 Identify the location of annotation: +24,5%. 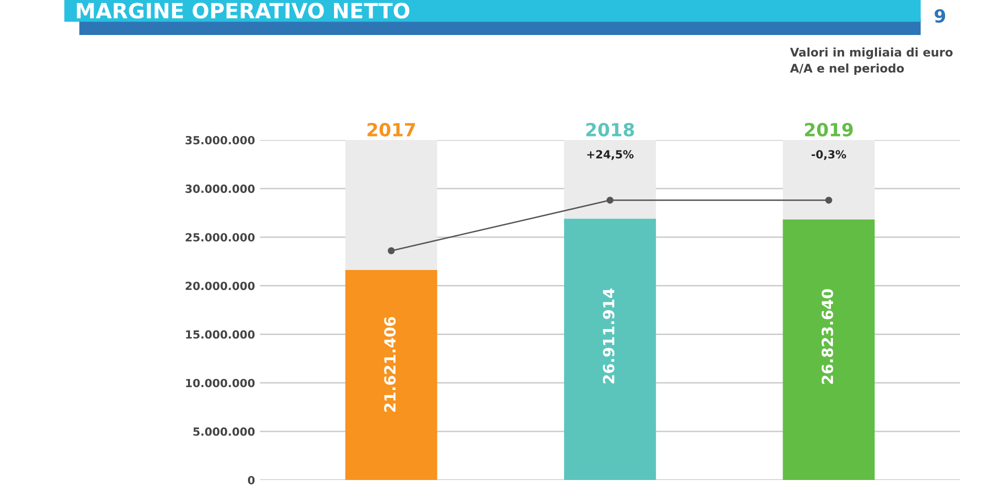
(610, 155).